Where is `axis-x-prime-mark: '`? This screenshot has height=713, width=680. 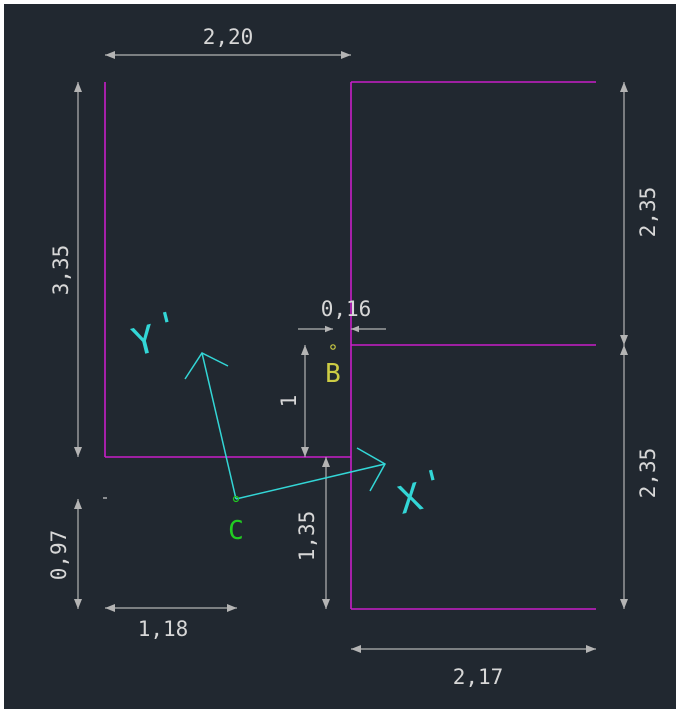 axis-x-prime-mark: ' is located at coordinates (434, 484).